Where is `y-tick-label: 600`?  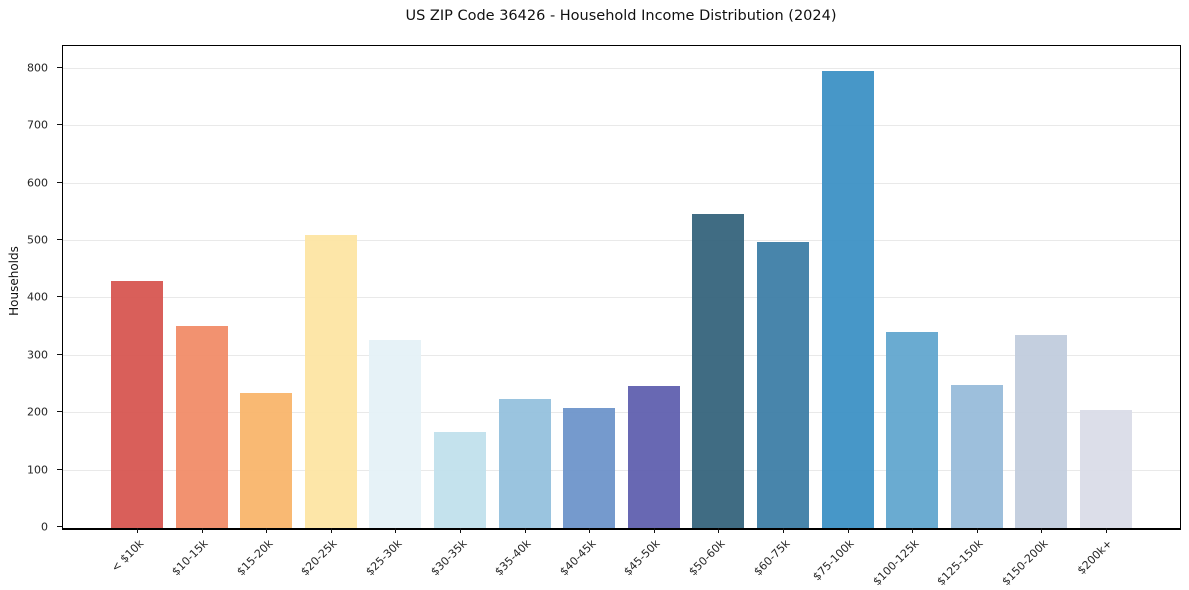
y-tick-label: 600 is located at coordinates (37, 183).